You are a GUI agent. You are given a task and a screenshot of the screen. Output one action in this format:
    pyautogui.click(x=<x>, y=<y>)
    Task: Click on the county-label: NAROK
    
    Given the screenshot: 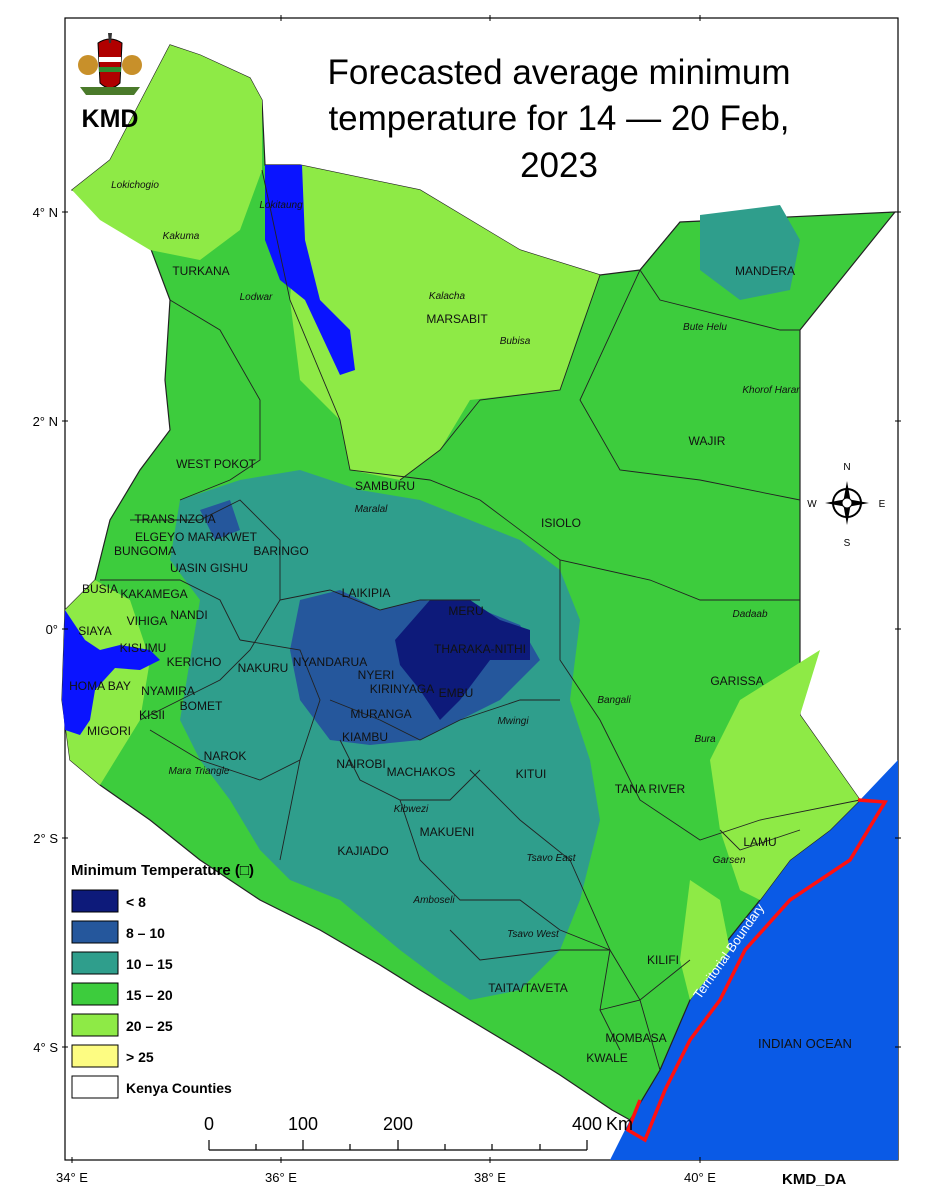 What is the action you would take?
    pyautogui.click(x=225, y=756)
    